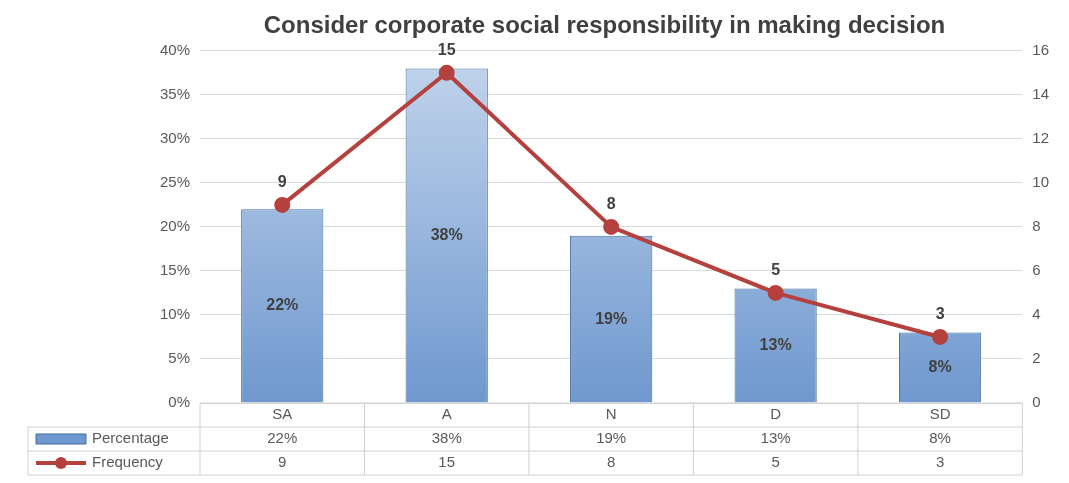 Image resolution: width=1069 pixels, height=483 pixels. Describe the element at coordinates (1040, 182) in the screenshot. I see `y2-tick-label: 10` at that location.